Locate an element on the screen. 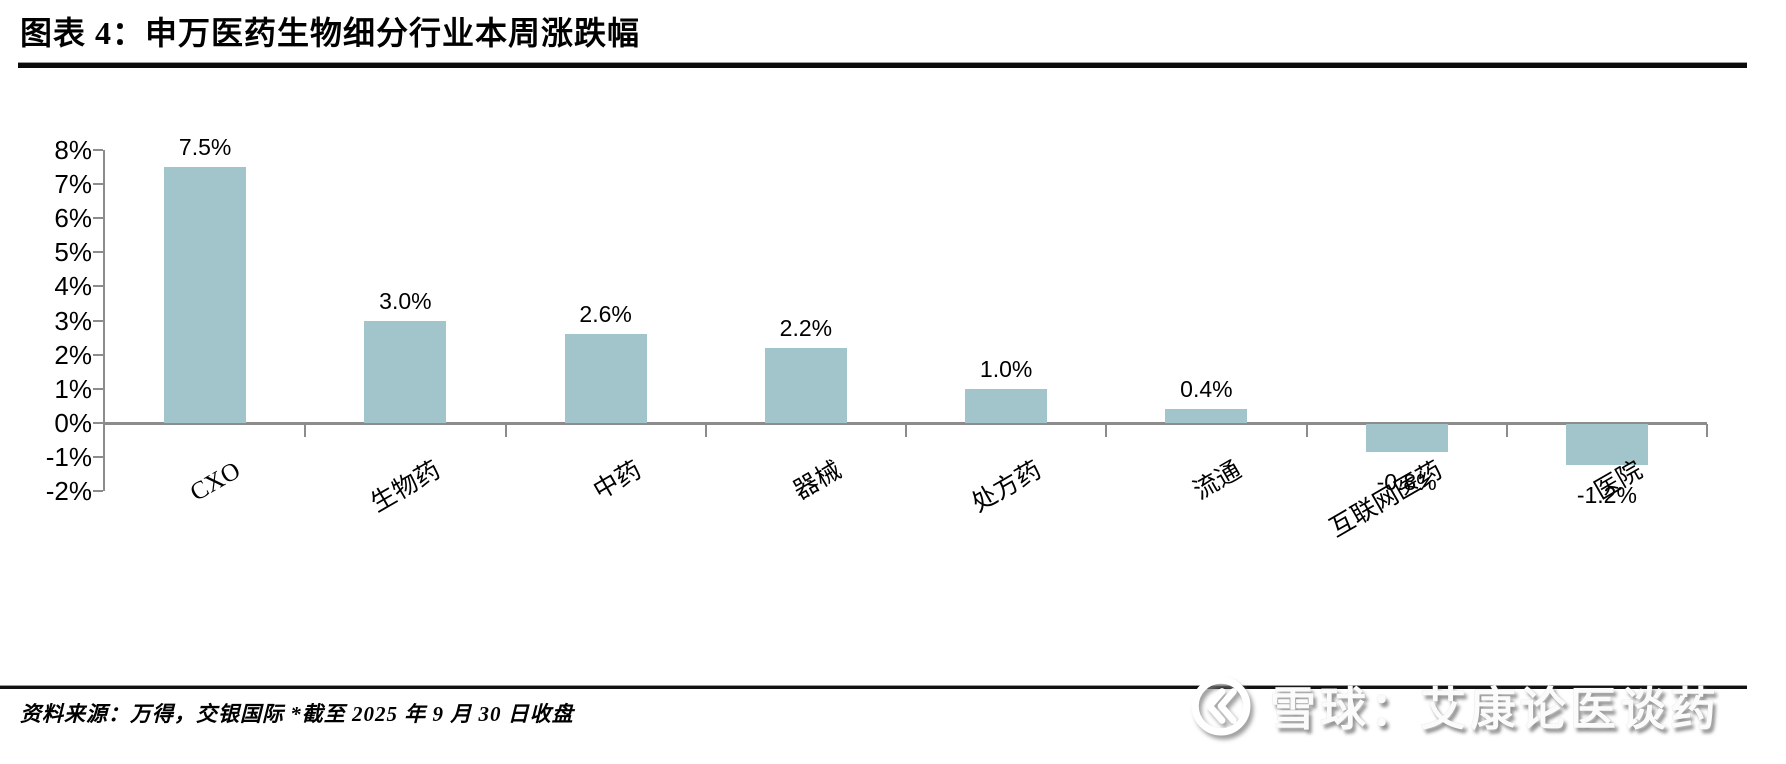  bar-互联网医药 is located at coordinates (1406, 438).